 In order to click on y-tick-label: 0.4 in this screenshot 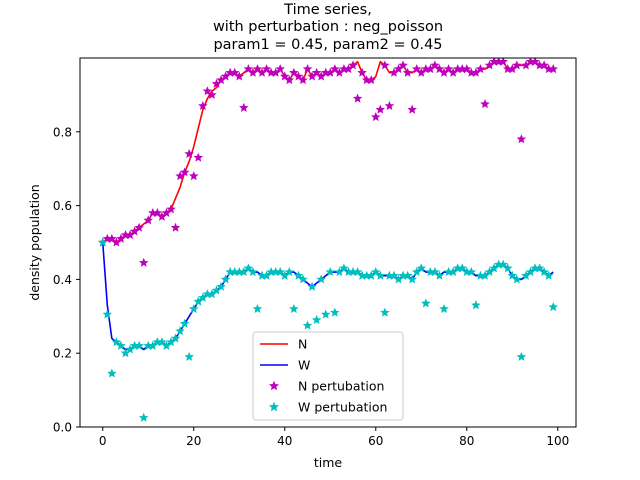, I will do `click(62, 280)`.